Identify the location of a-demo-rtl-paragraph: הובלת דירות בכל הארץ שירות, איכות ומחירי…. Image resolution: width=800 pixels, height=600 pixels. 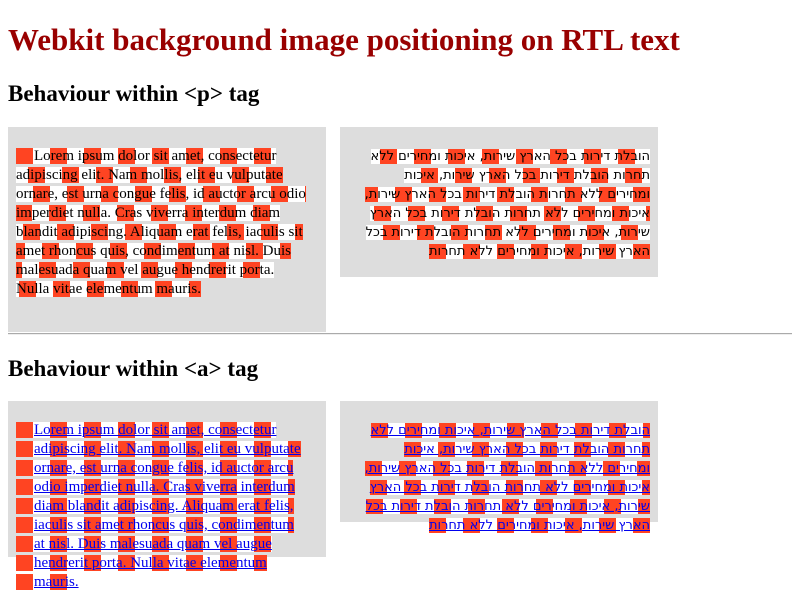
(505, 478).